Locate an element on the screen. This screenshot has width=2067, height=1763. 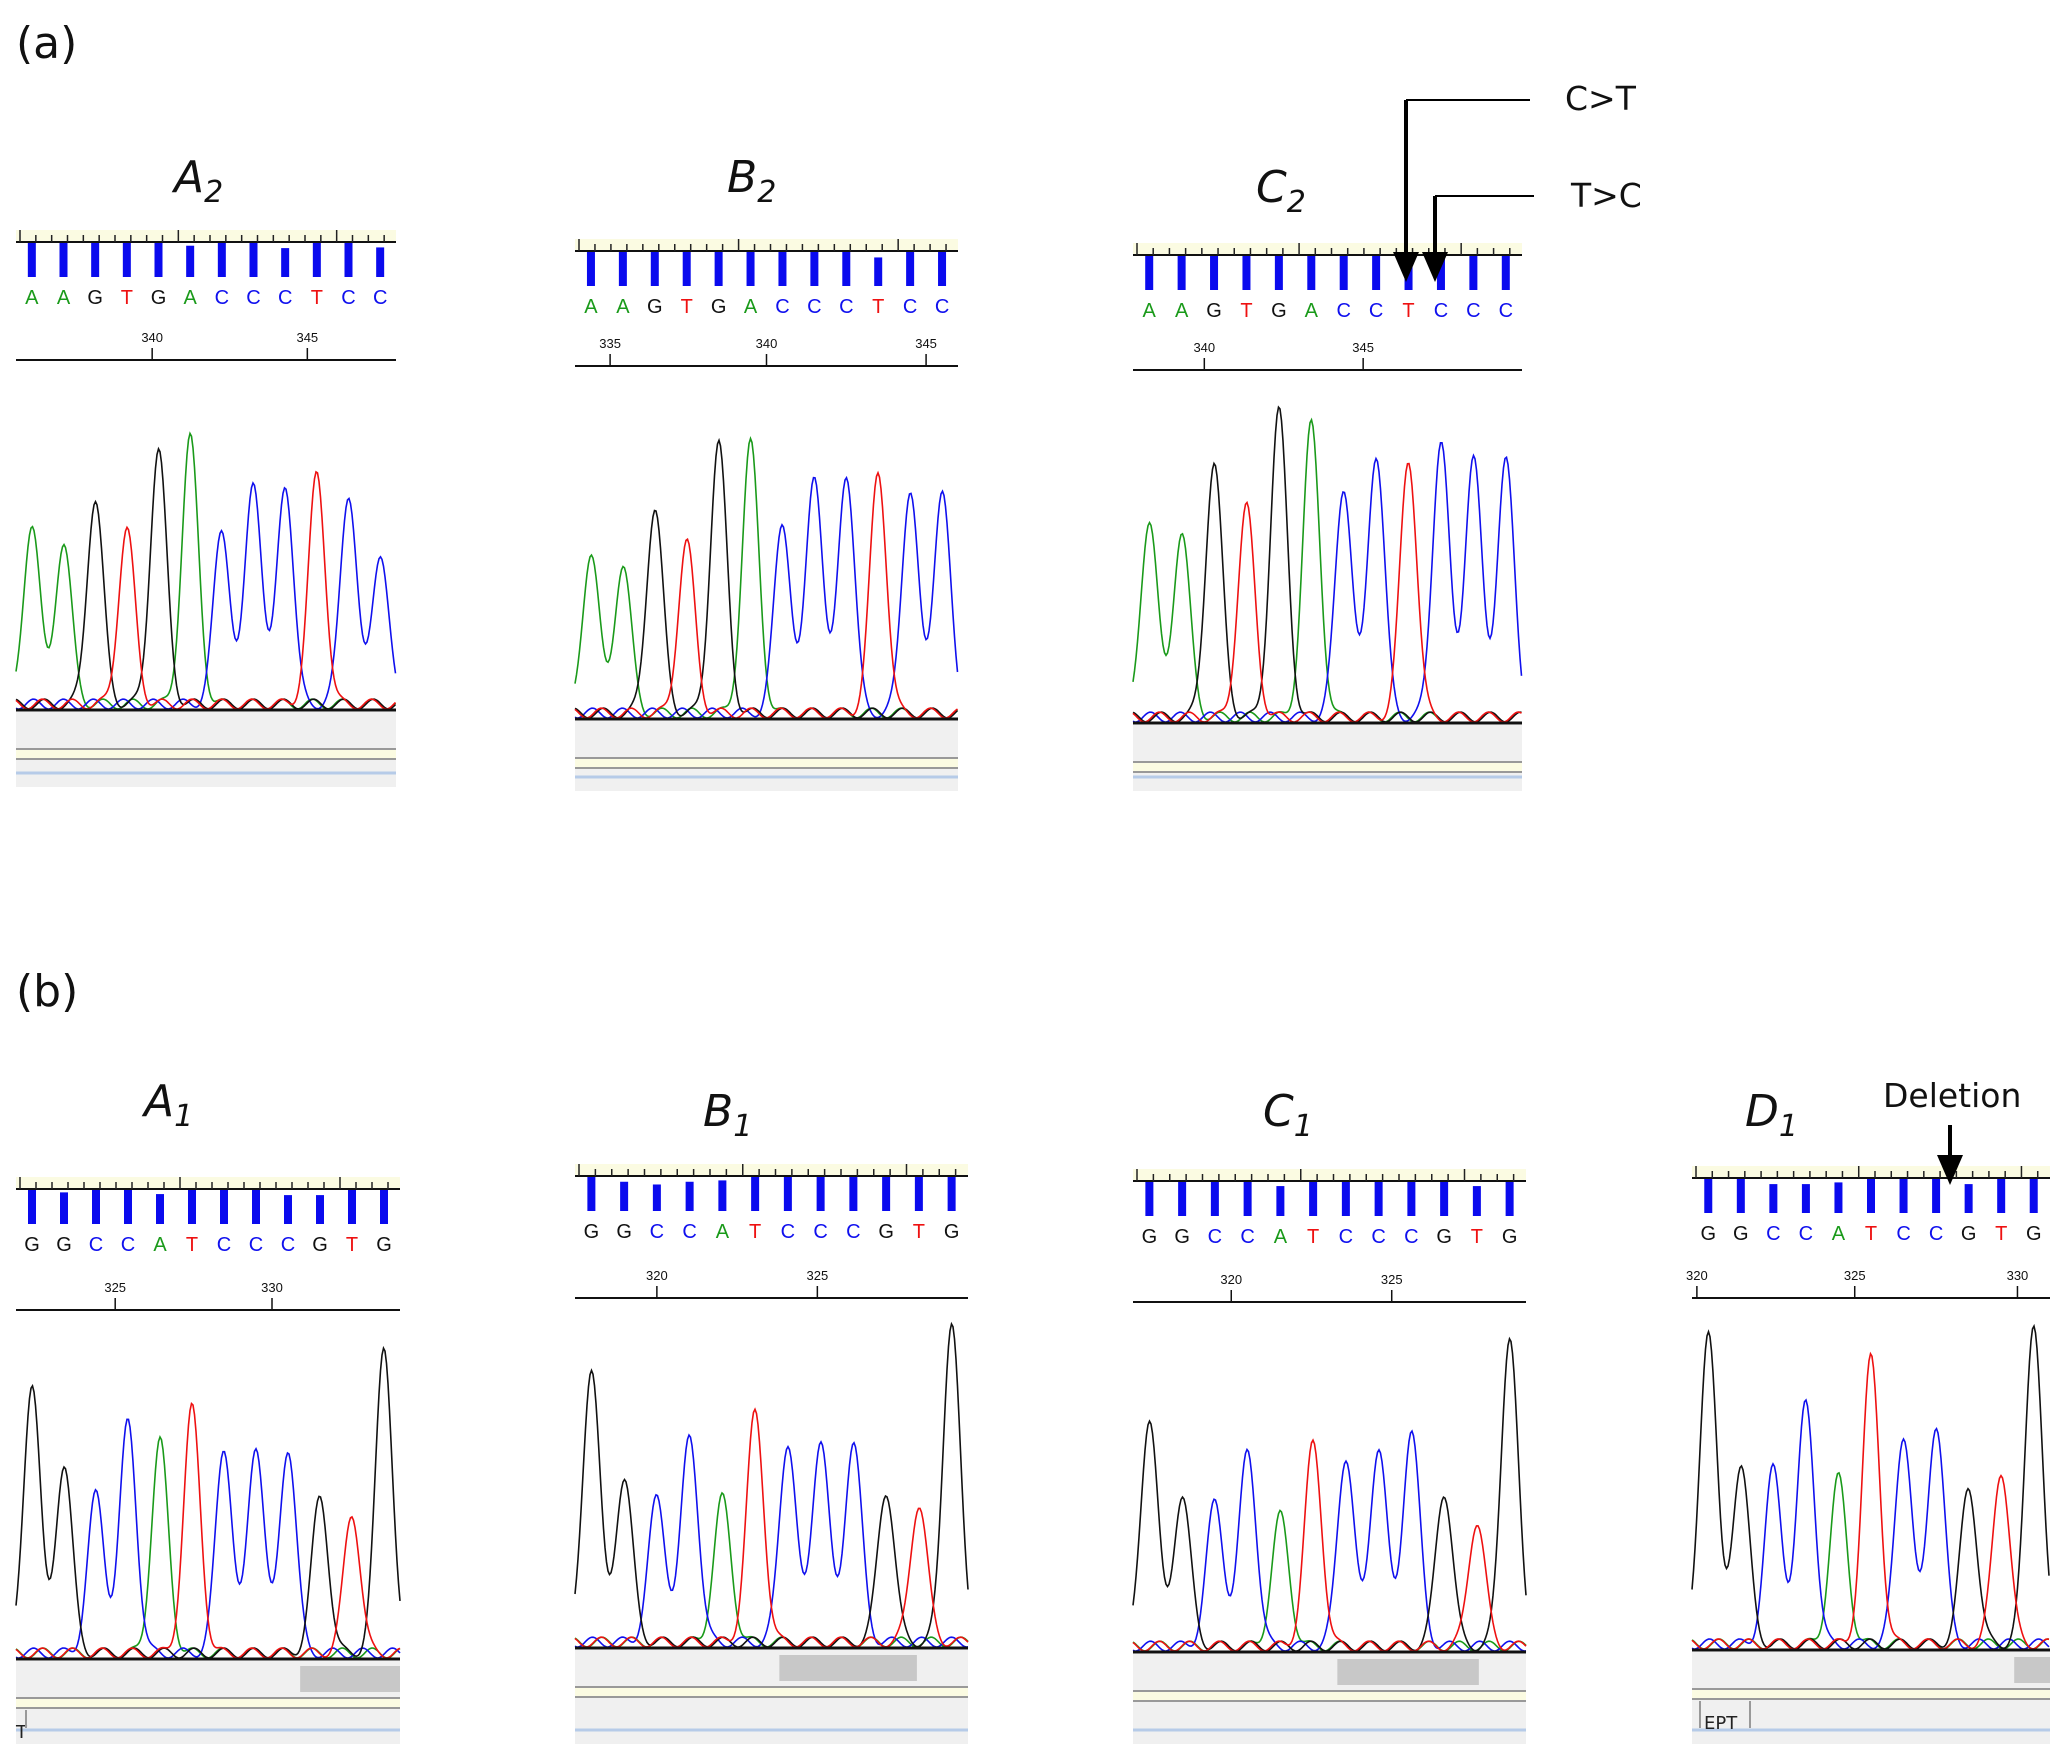
position-tick-label: 345 is located at coordinates (307, 337).